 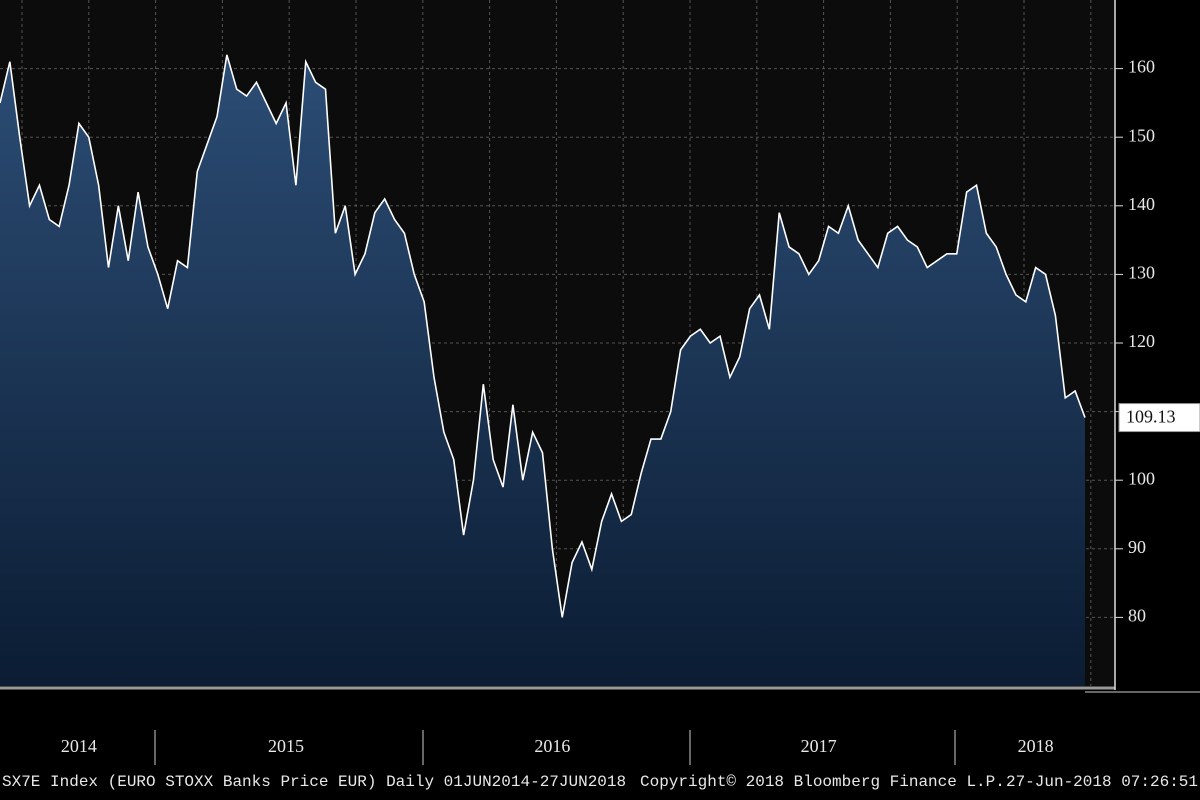 What do you see at coordinates (822, 782) in the screenshot?
I see `footer-center: Copyright© 2018 Bloomberg Finance L.P.` at bounding box center [822, 782].